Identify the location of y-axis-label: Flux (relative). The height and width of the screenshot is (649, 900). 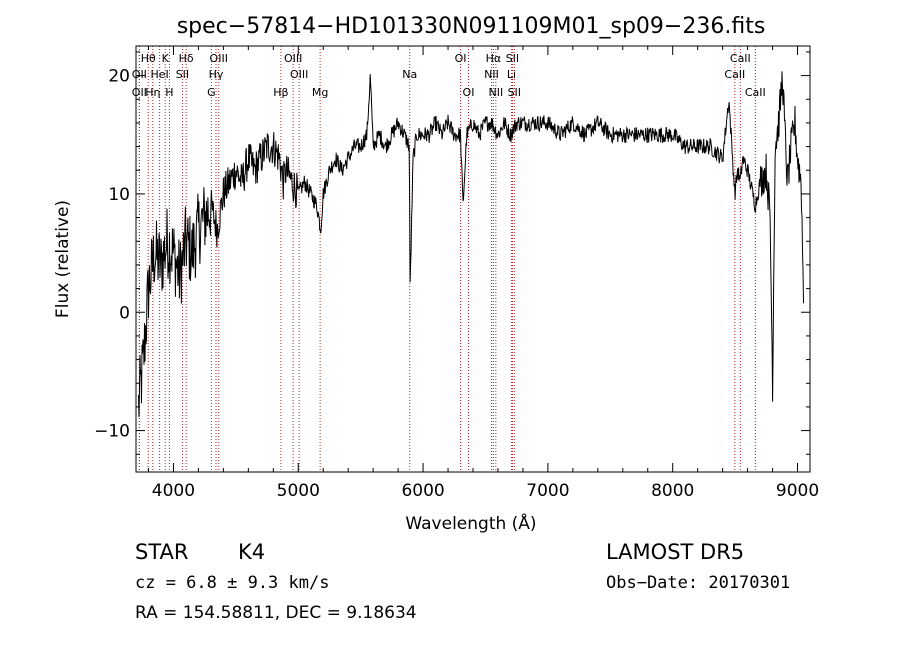
(63, 259).